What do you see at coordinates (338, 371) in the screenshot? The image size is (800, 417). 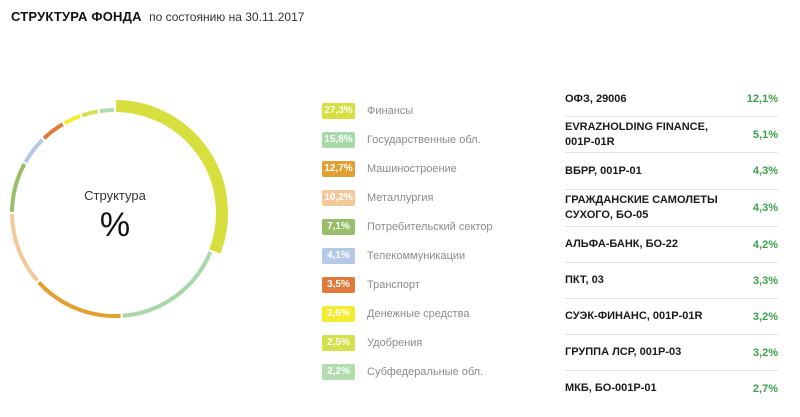 I see `legend-value-badge: 2,2%` at bounding box center [338, 371].